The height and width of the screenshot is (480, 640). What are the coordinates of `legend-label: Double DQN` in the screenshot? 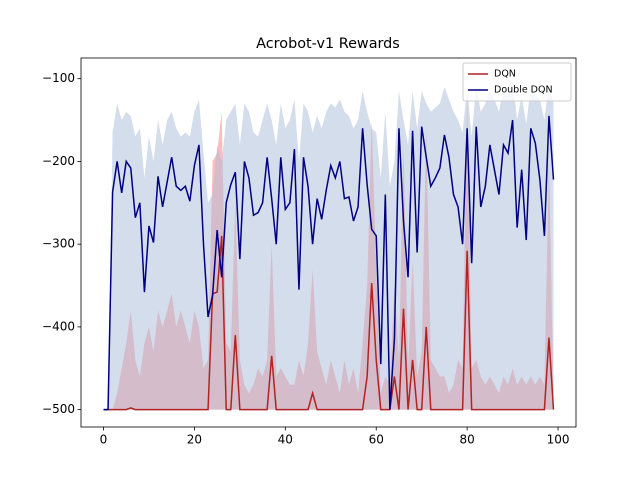 It's located at (523, 90).